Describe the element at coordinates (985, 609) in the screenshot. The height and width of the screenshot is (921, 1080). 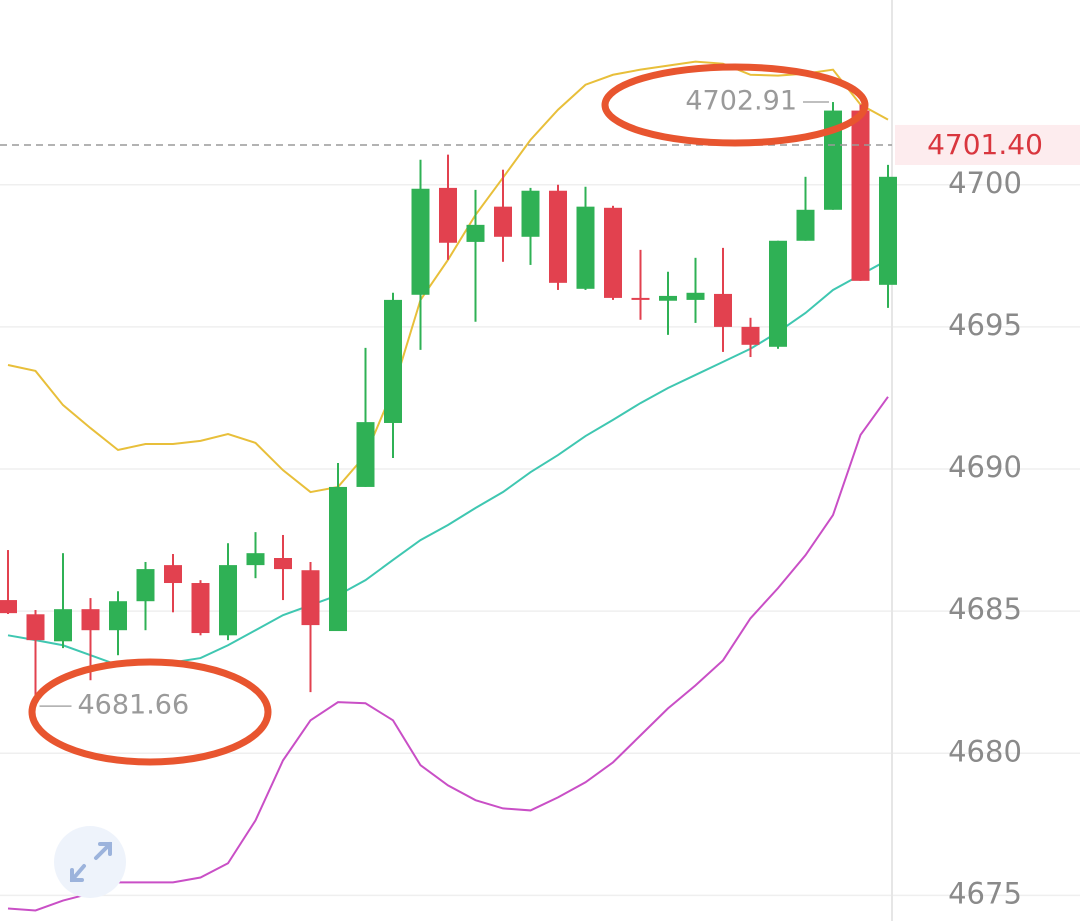
I see `y-tick-label: 4685` at that location.